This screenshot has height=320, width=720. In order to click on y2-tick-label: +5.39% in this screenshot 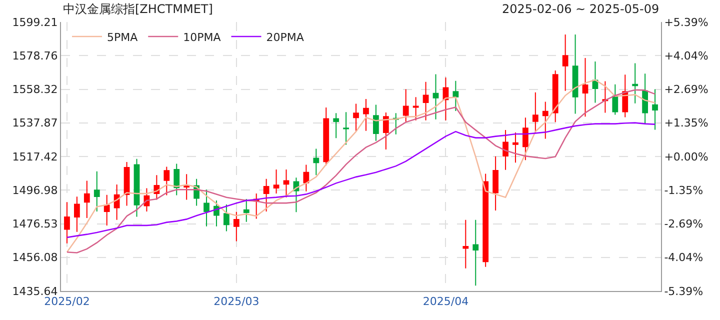, I will do `click(686, 22)`.